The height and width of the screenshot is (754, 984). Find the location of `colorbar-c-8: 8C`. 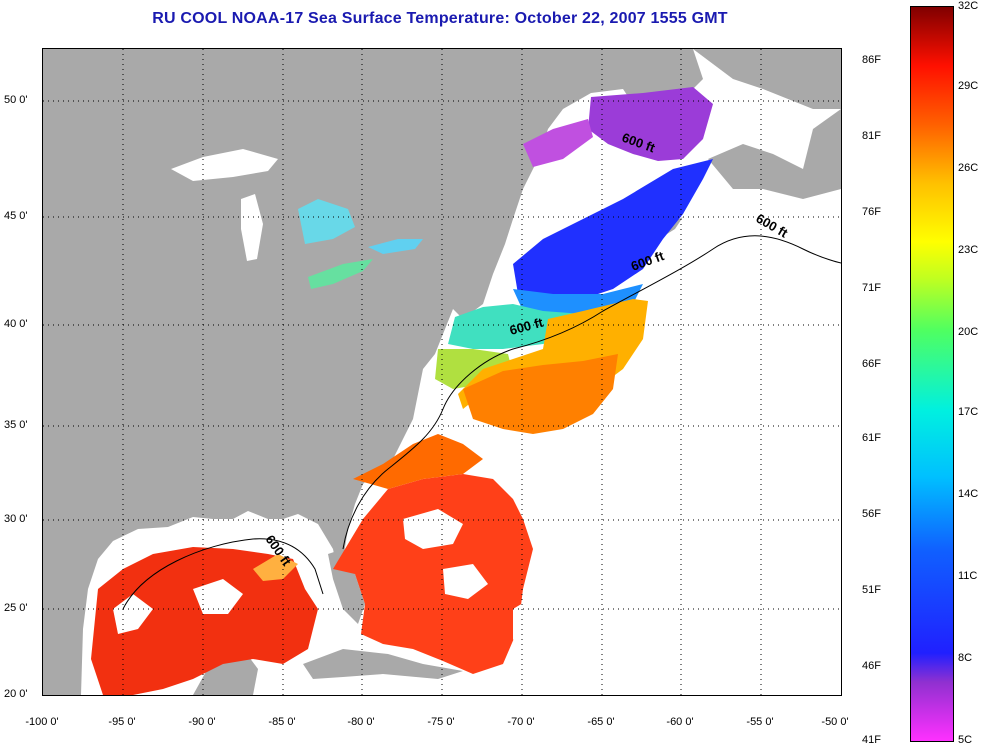

colorbar-c-8: 8C is located at coordinates (965, 658).